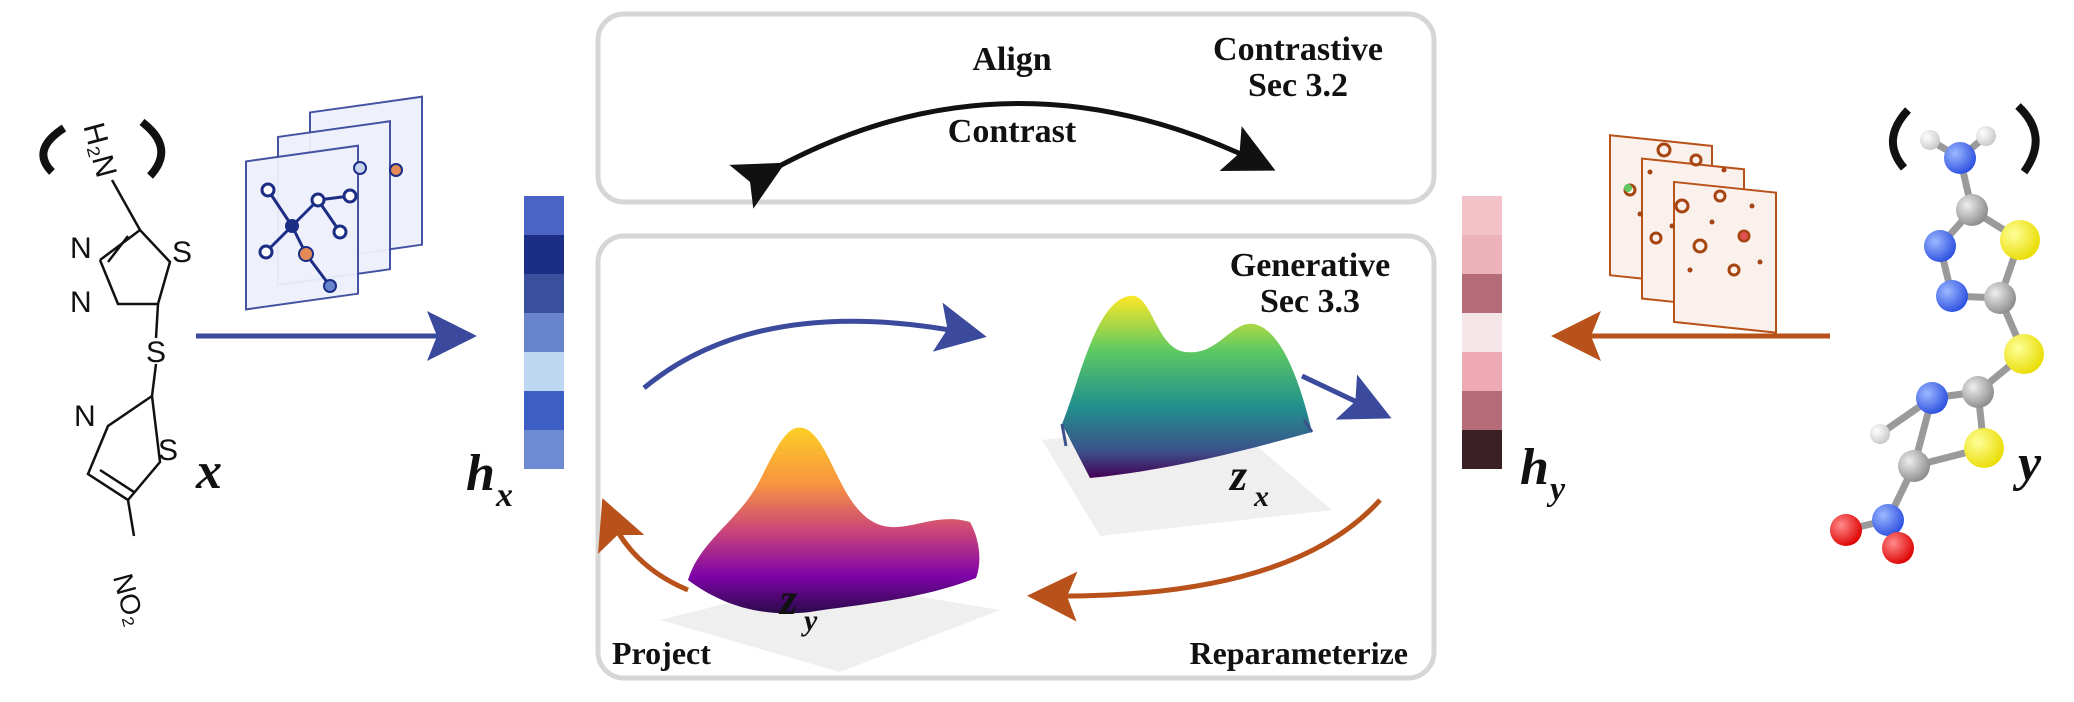 The image size is (2074, 702). What do you see at coordinates (1693, 234) in the screenshot?
I see `point-cloud-layers-icon` at bounding box center [1693, 234].